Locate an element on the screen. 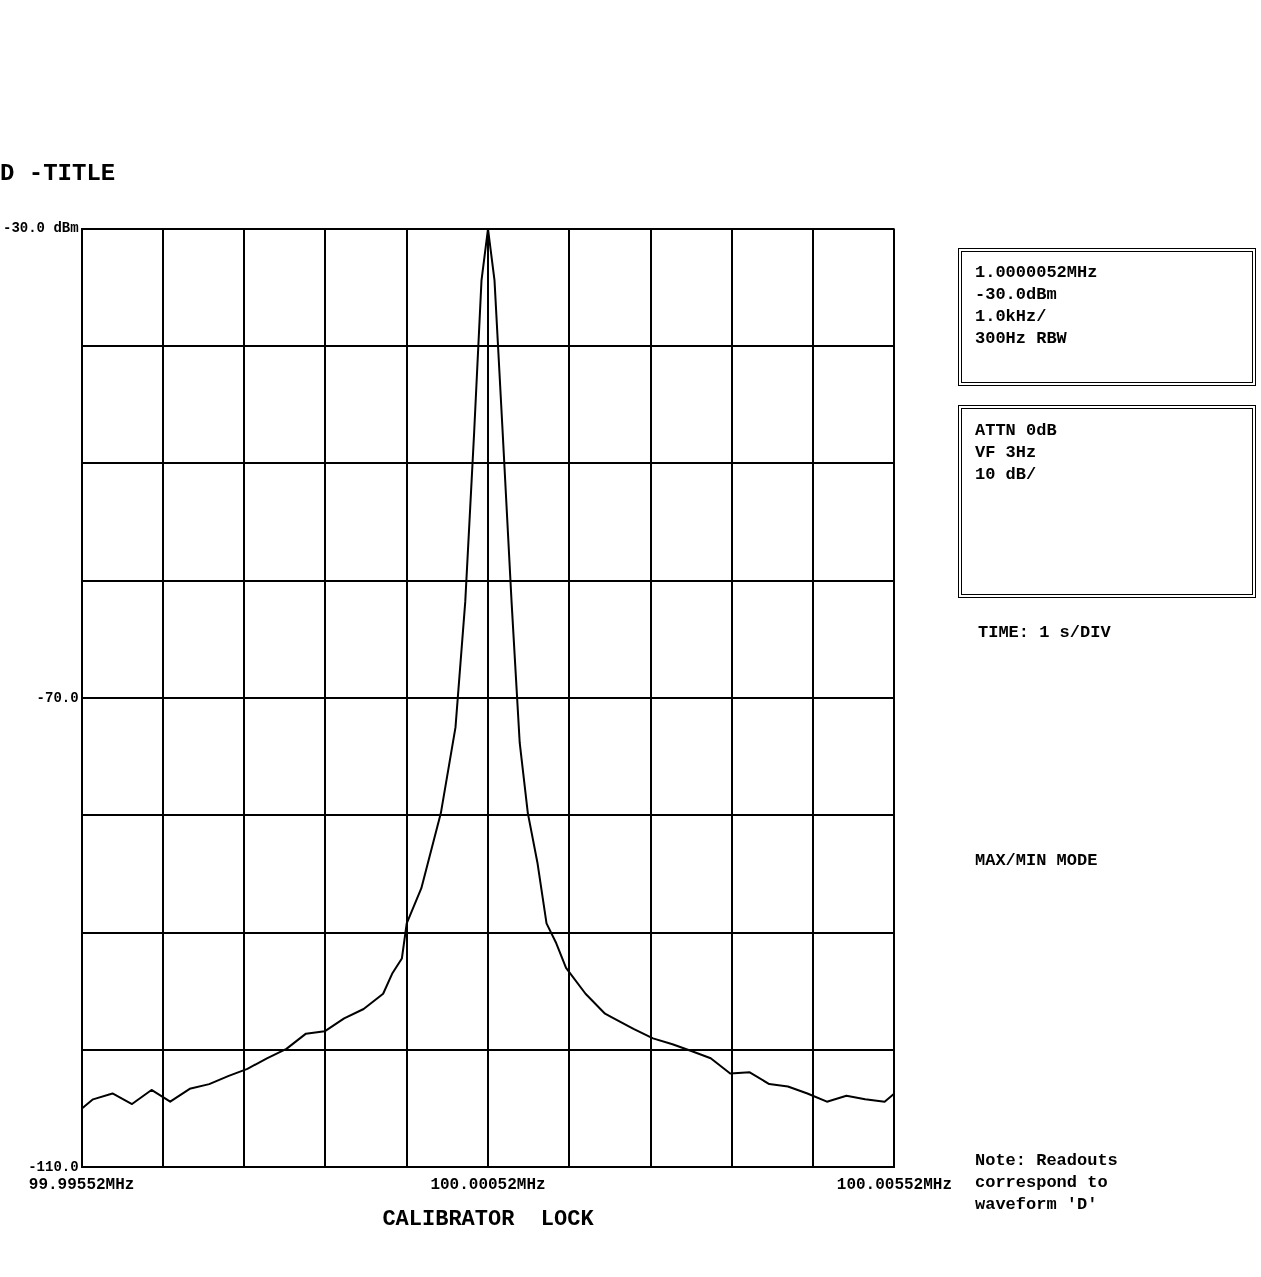 The image size is (1261, 1277). x-tick-label: 100.00052MHz is located at coordinates (488, 1185).